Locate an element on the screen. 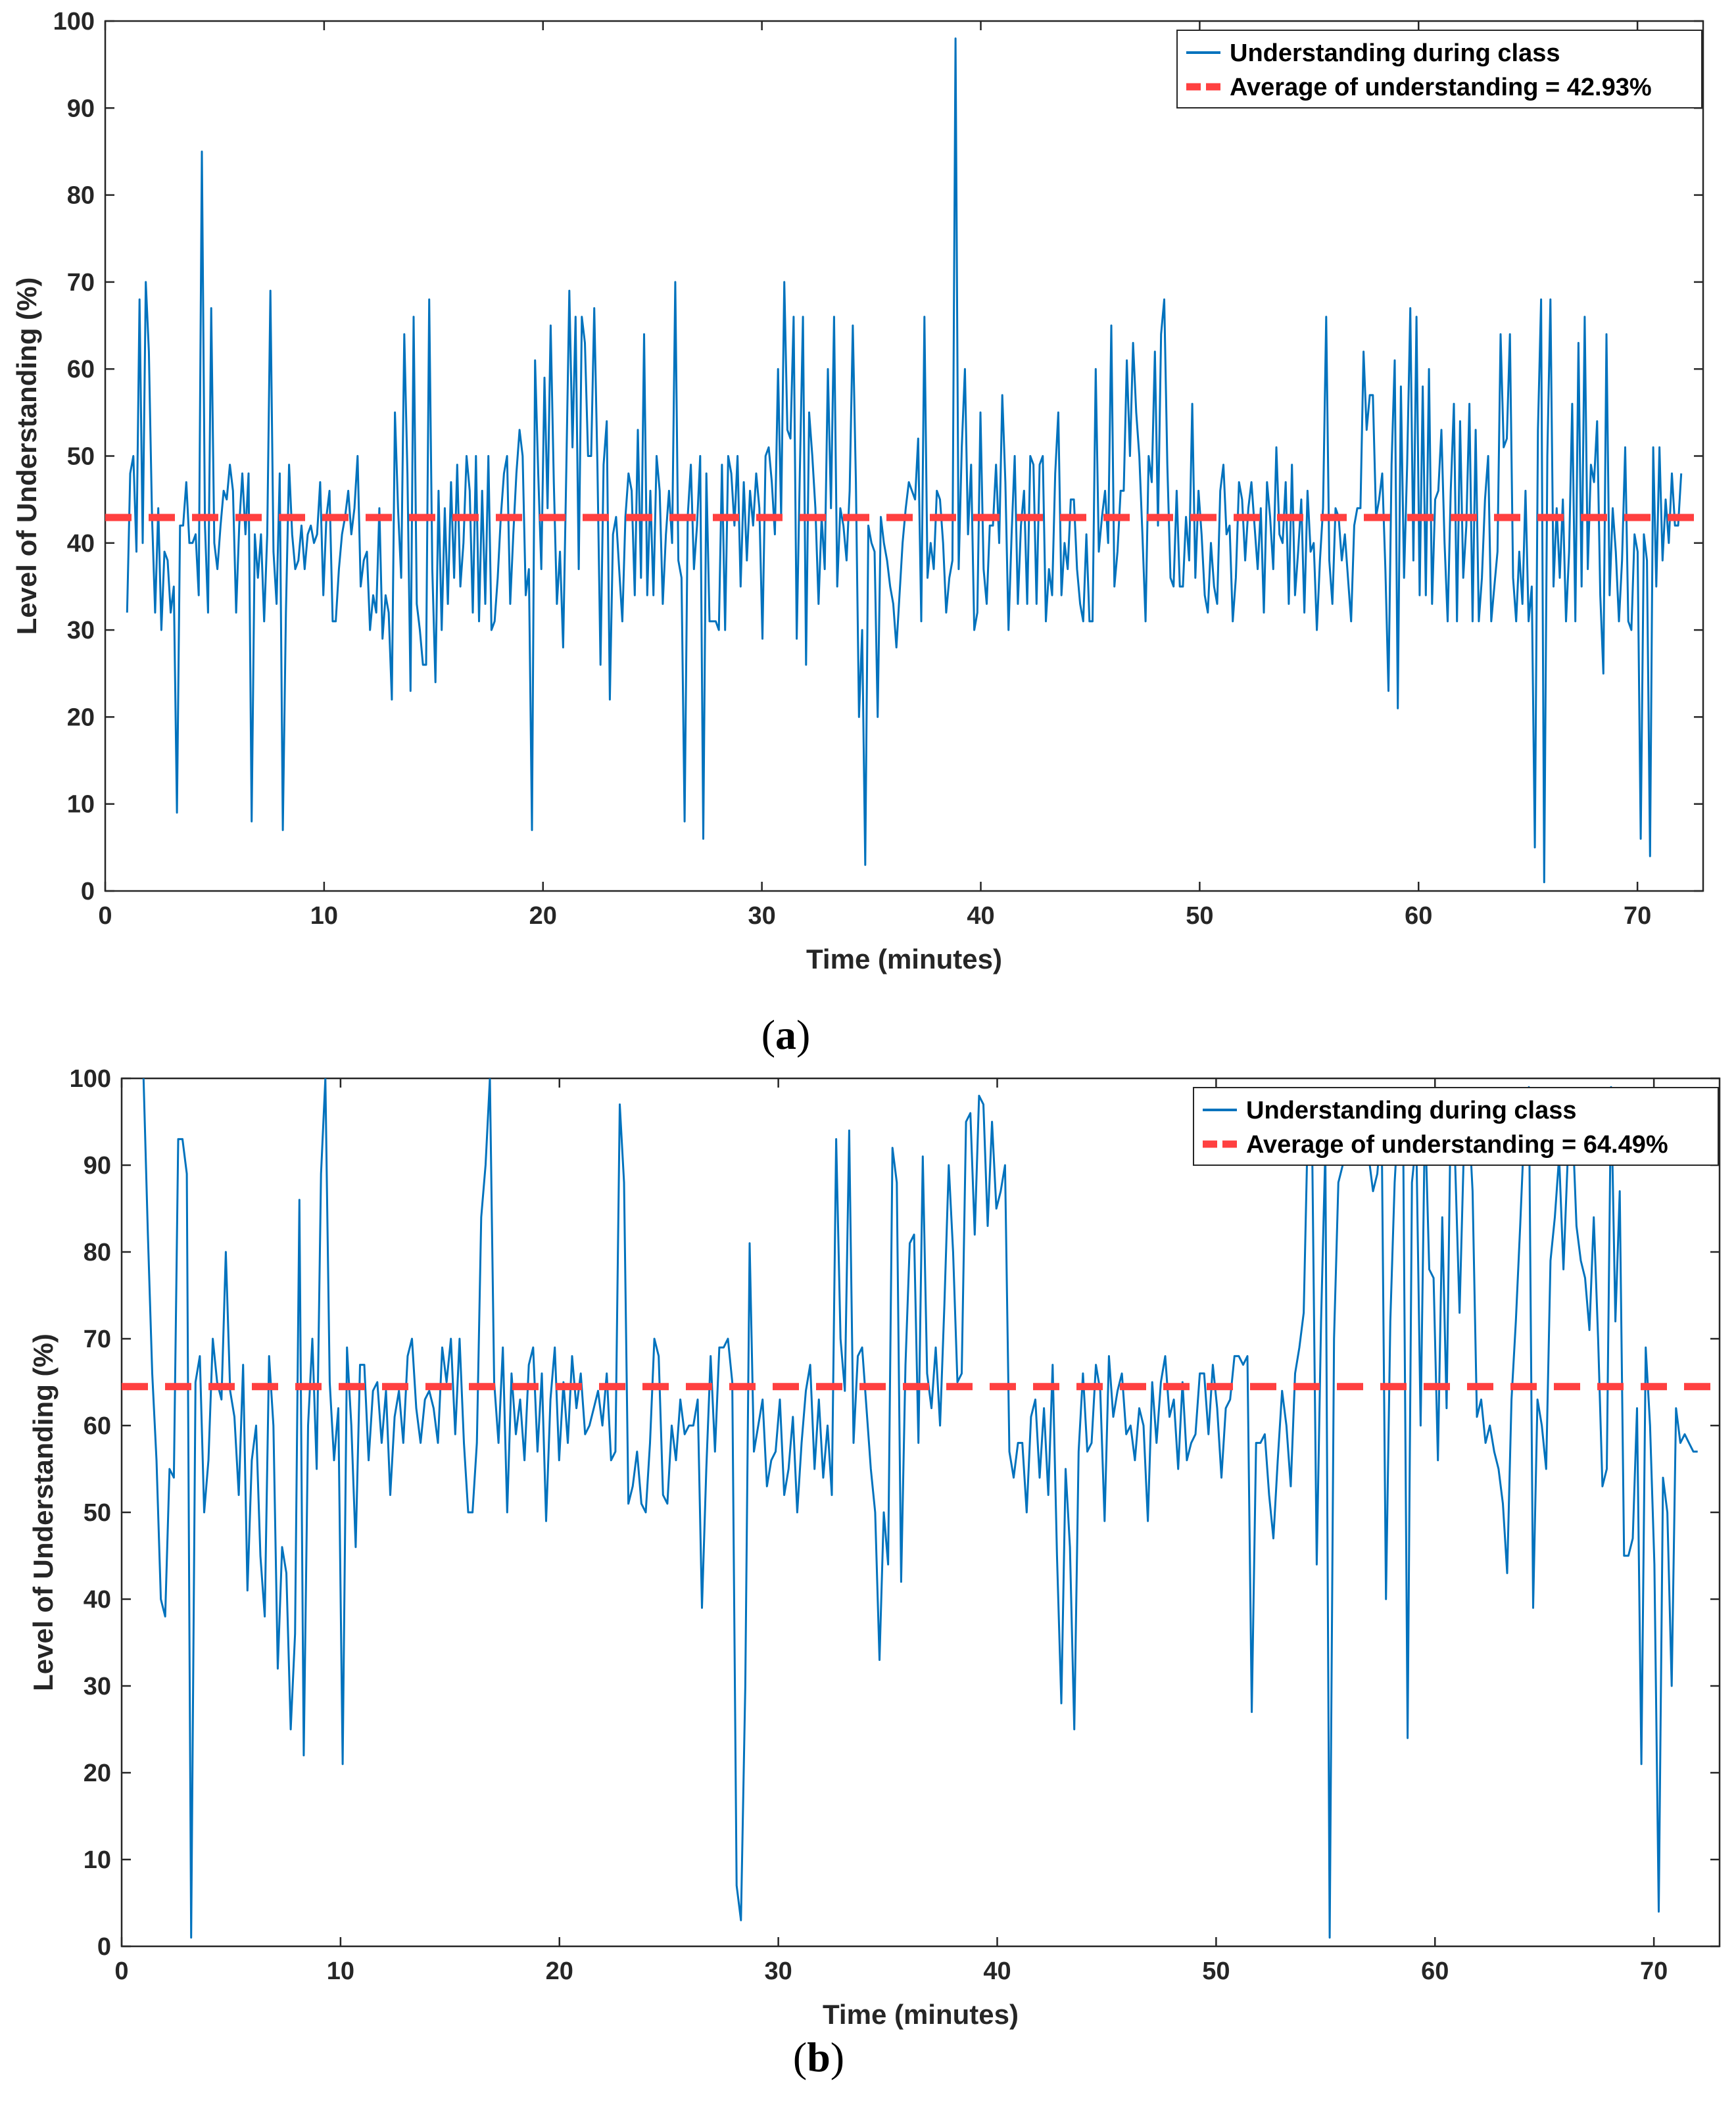 This screenshot has width=1736, height=2114. caption-letter: b is located at coordinates (819, 2057).